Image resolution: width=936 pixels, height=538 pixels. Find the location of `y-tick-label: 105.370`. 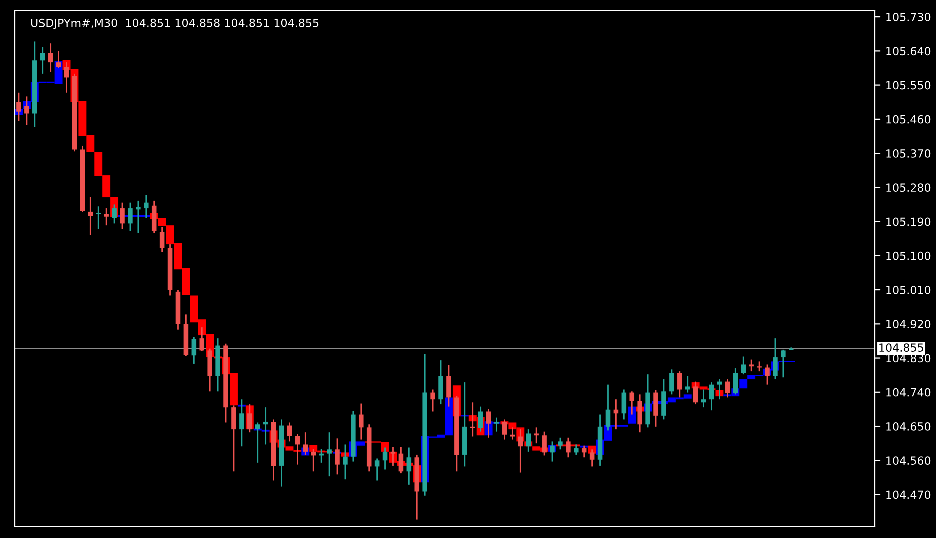

y-tick-label: 105.370 is located at coordinates (908, 154).